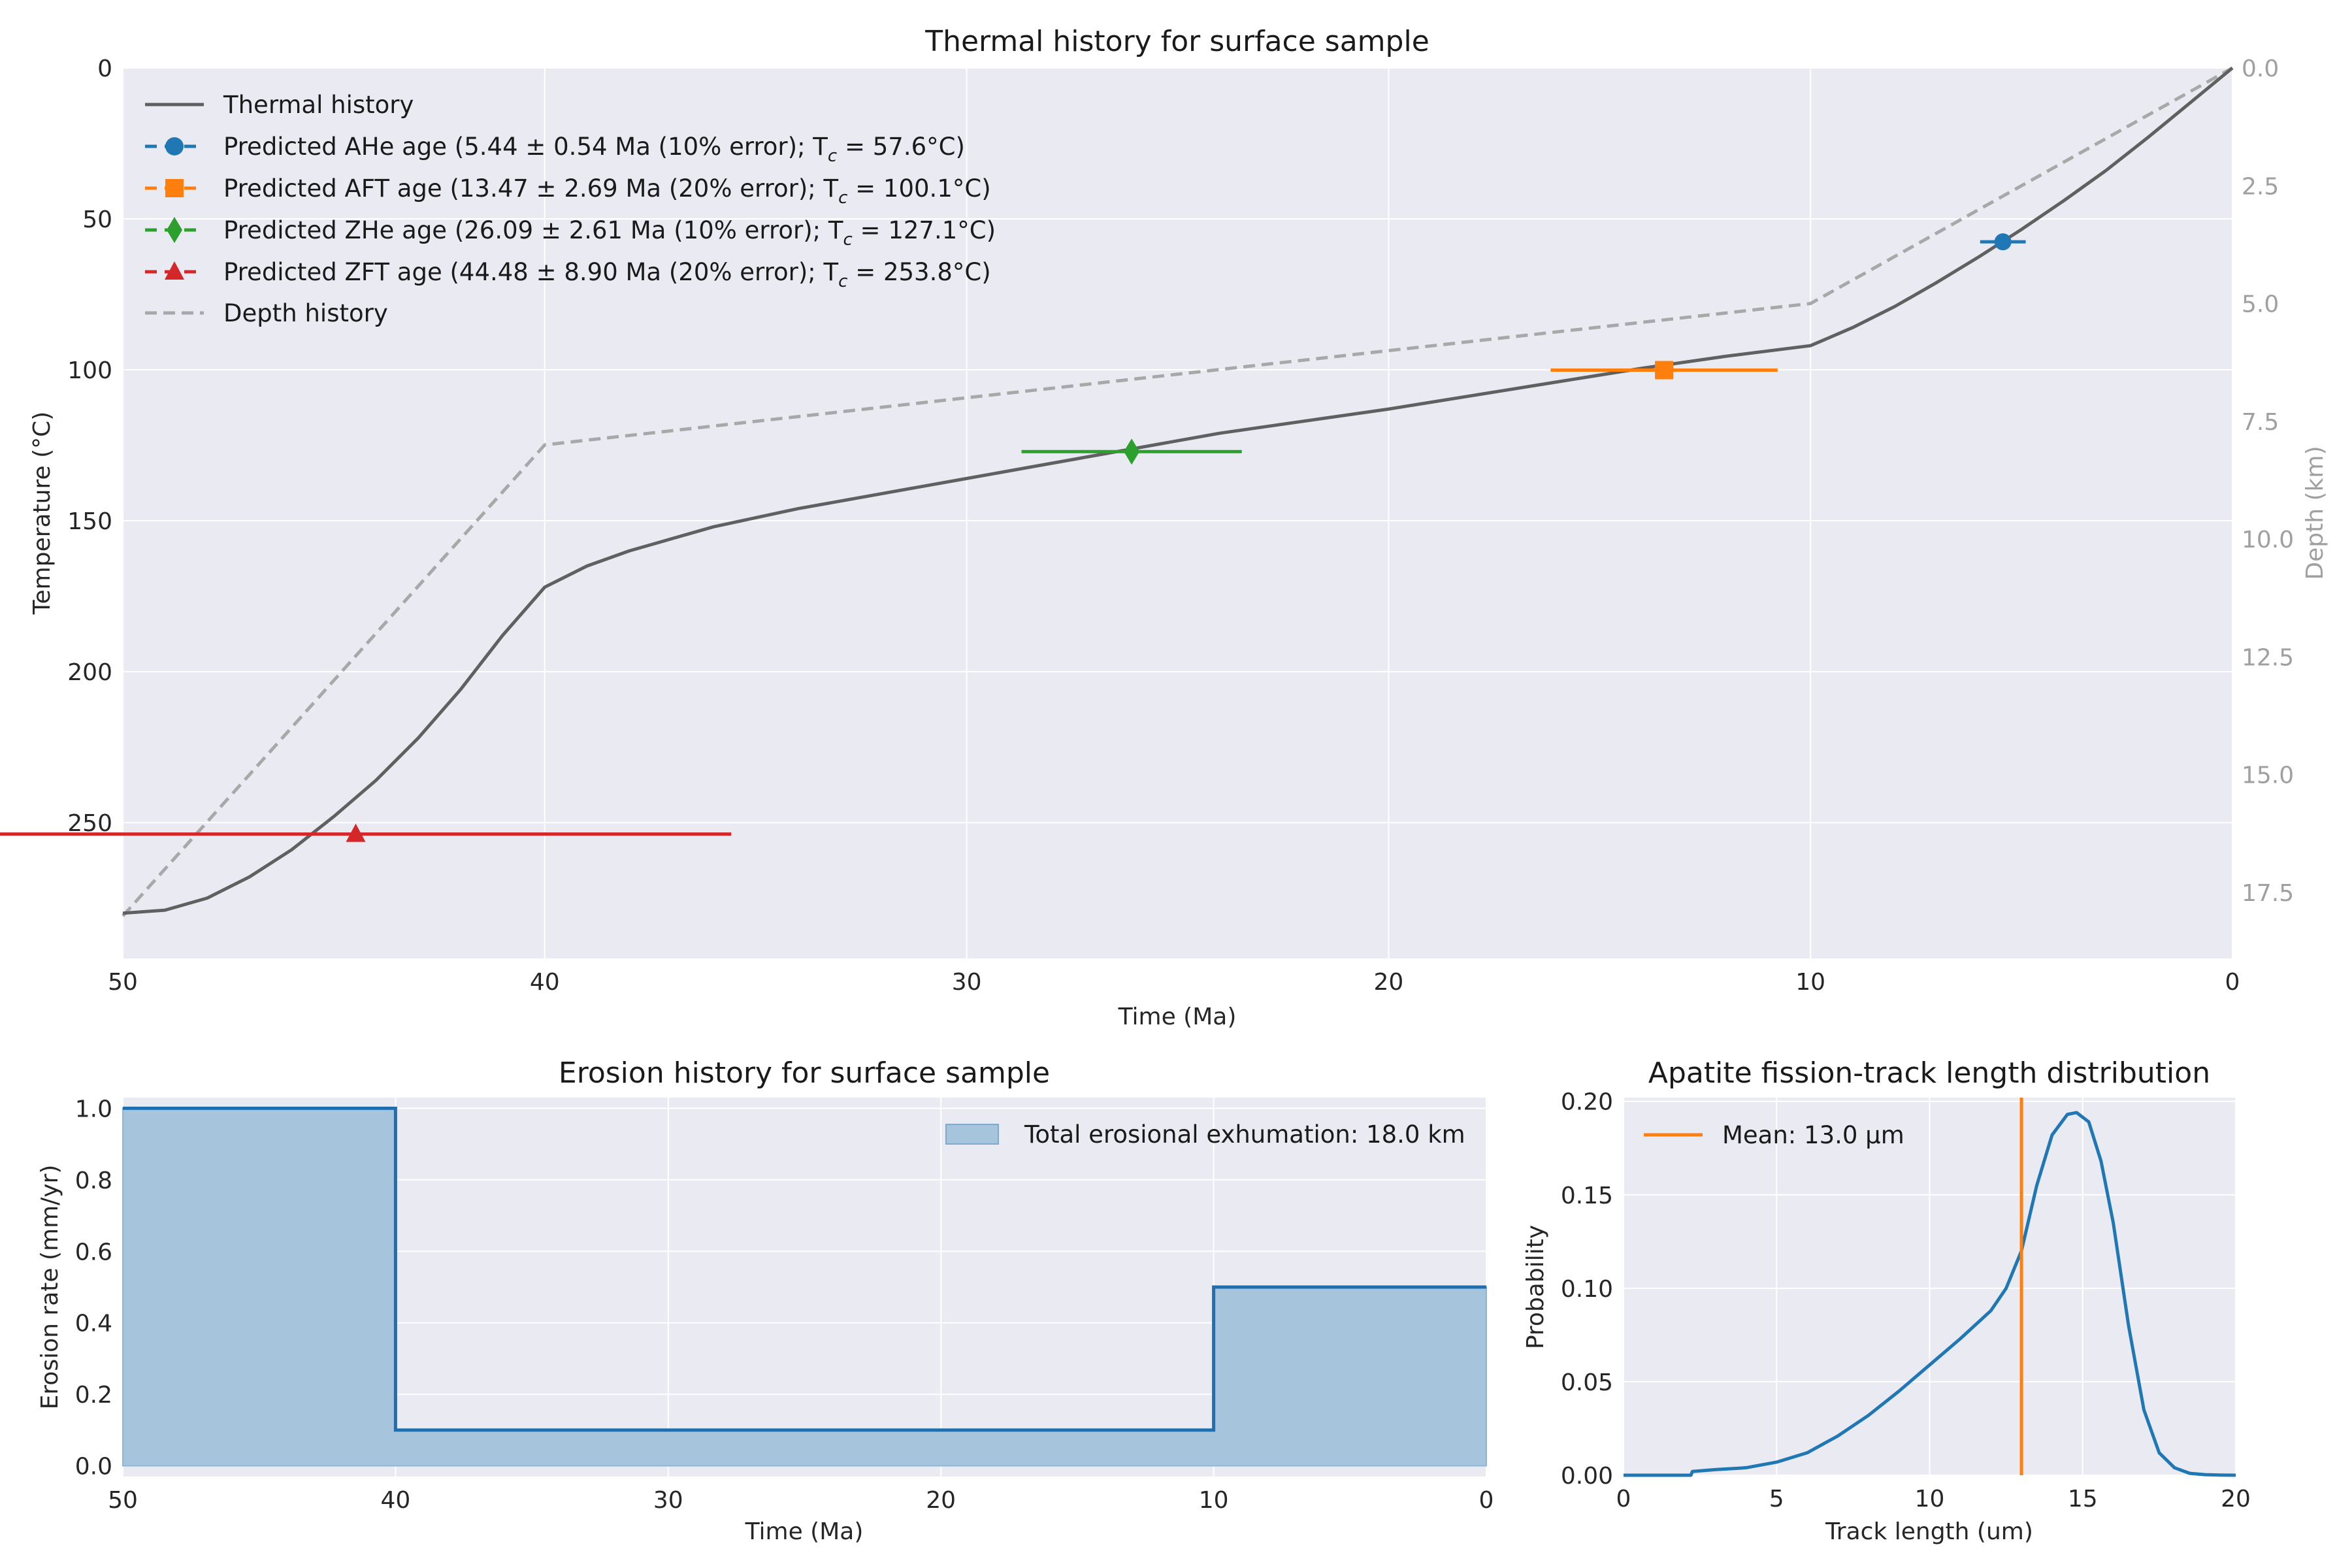 This screenshot has height=1568, width=2352. What do you see at coordinates (1388, 982) in the screenshot?
I see `thermal-x-tick: 20` at bounding box center [1388, 982].